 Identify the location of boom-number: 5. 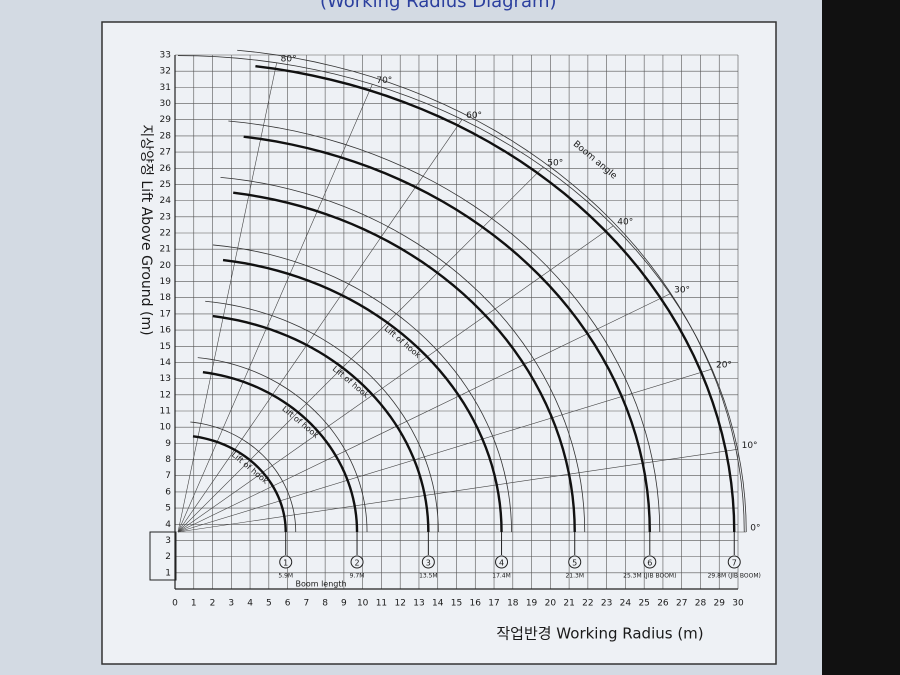
(574, 563).